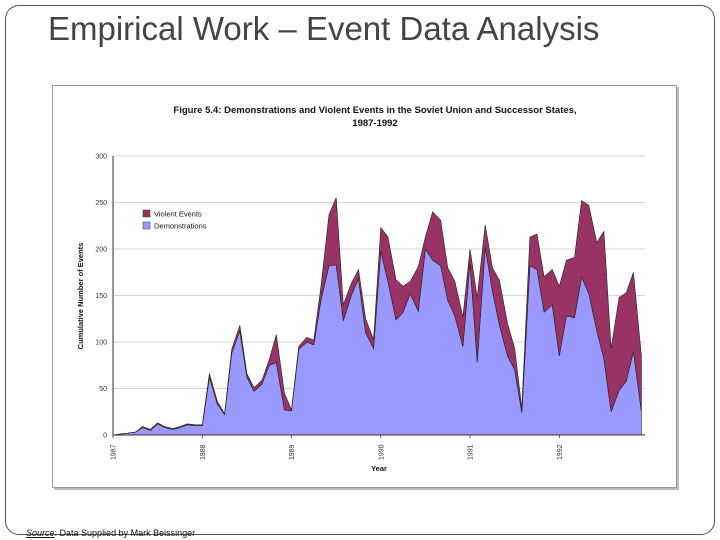 This screenshot has height=540, width=720. I want to click on legend-box, so click(183, 220).